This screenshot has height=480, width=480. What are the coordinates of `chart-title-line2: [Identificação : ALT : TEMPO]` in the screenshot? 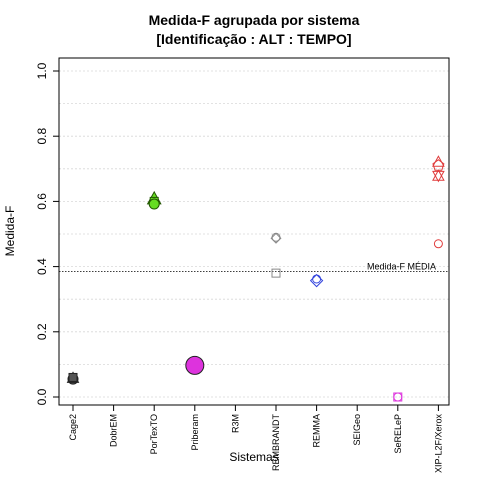 It's located at (253, 39).